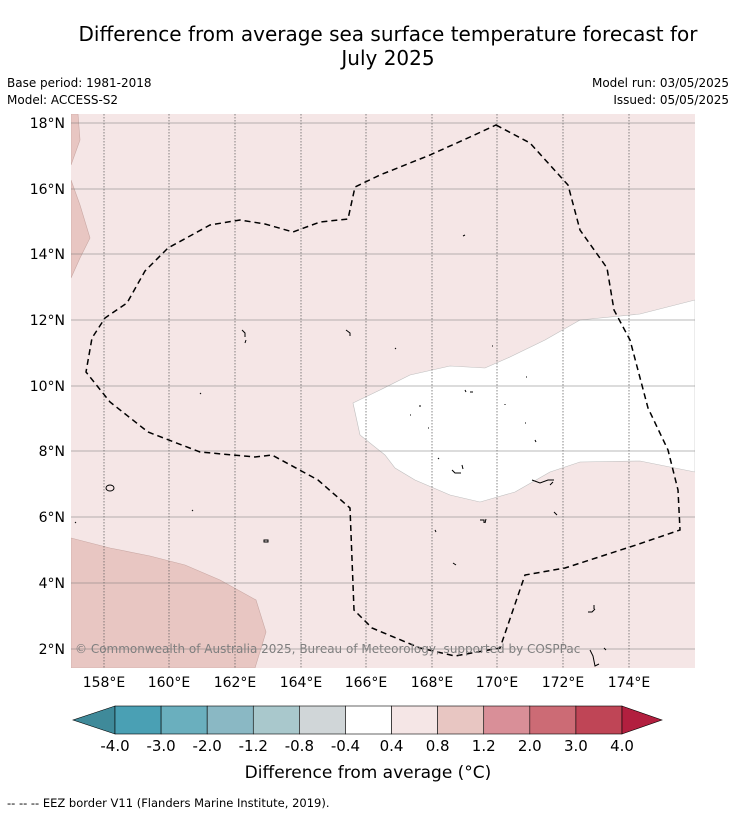 Image resolution: width=736 pixels, height=816 pixels. Describe the element at coordinates (497, 683) in the screenshot. I see `lon-label: 170°E` at that location.